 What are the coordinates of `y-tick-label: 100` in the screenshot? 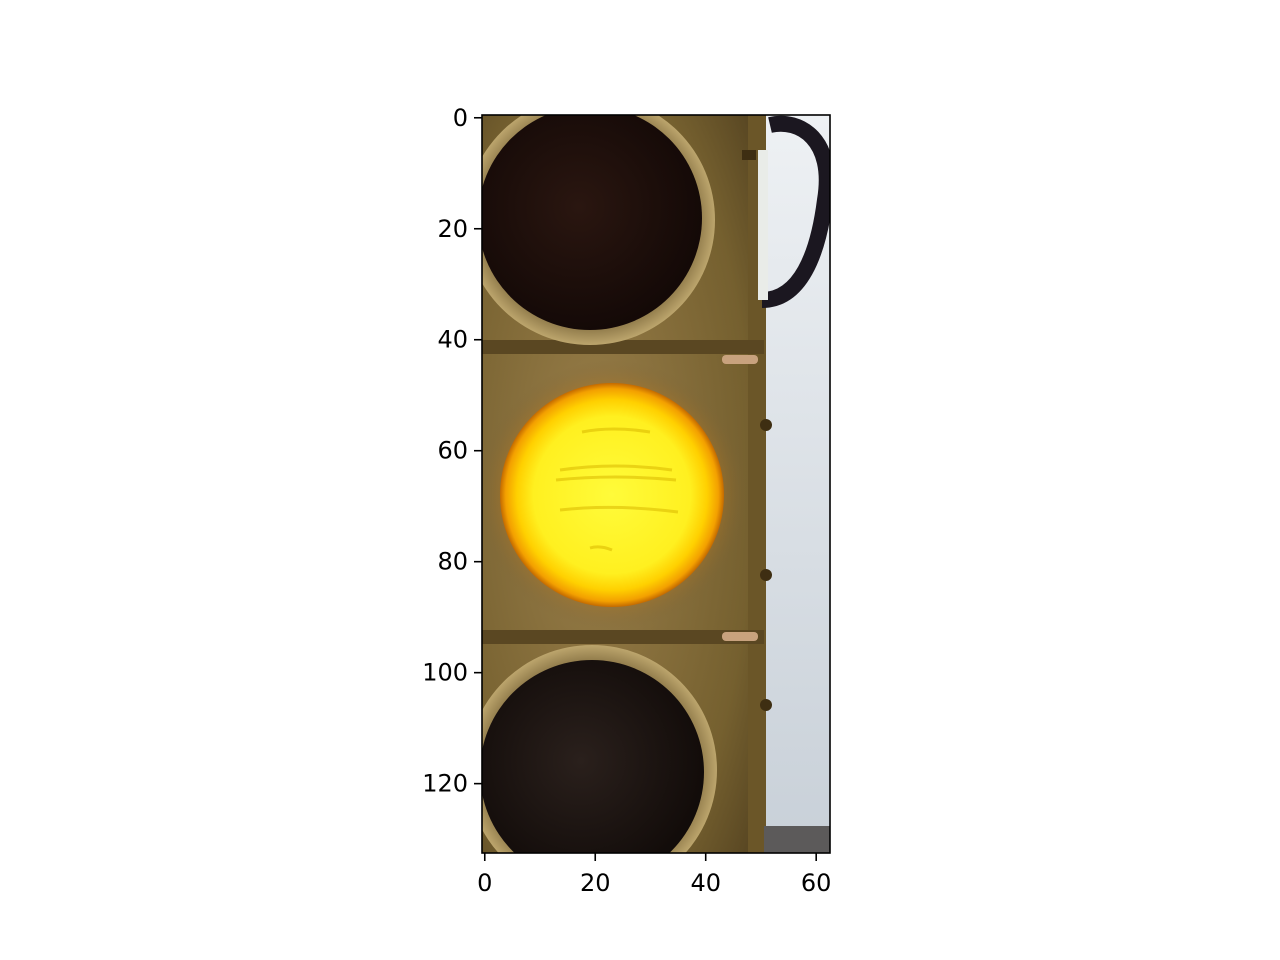 It's located at (445, 673).